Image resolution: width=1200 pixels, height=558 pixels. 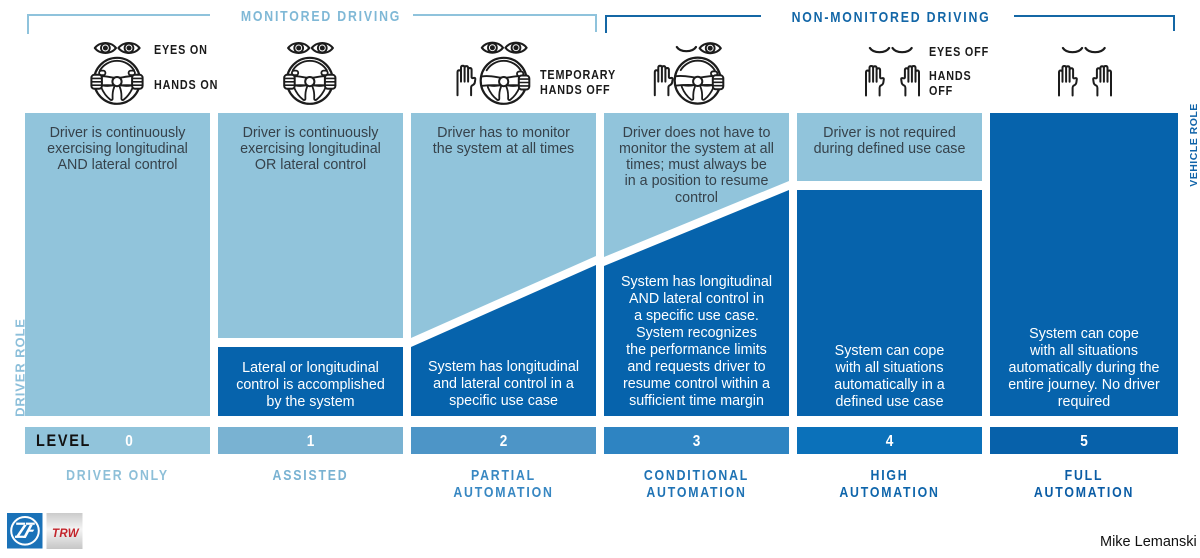 What do you see at coordinates (66, 534) in the screenshot?
I see `svg-text: TRW` at bounding box center [66, 534].